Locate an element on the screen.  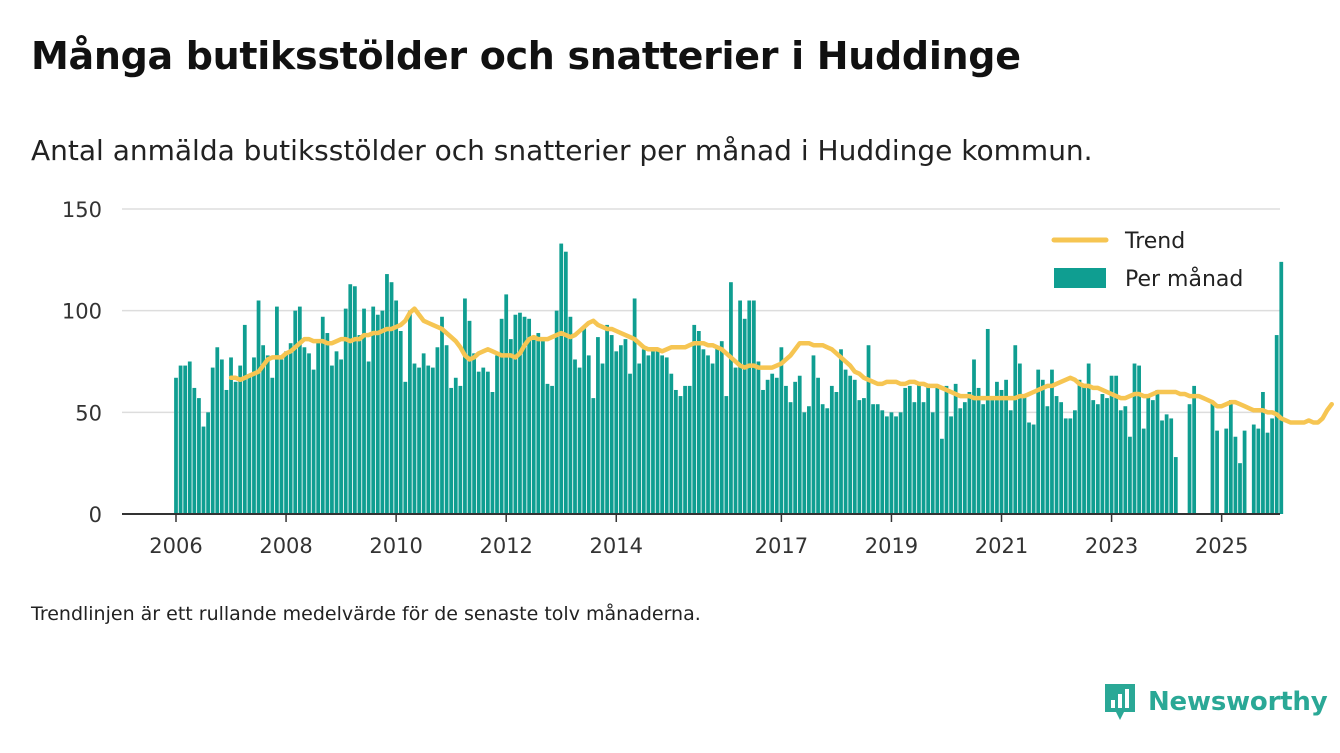
legend-bars-label: Per månad is located at coordinates (1184, 279).